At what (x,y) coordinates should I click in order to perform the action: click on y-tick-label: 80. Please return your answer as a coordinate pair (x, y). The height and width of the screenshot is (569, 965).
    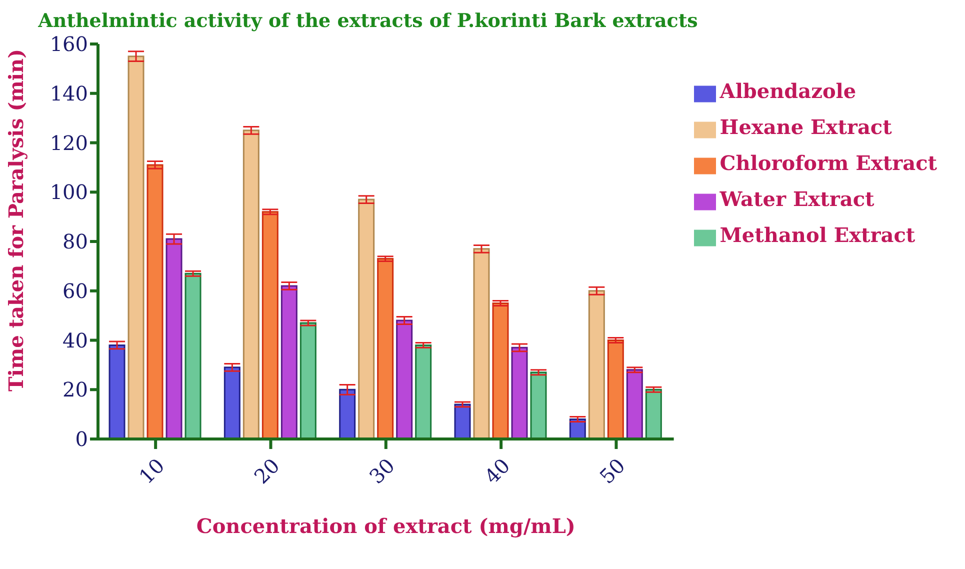
    Looking at the image, I should click on (75, 242).